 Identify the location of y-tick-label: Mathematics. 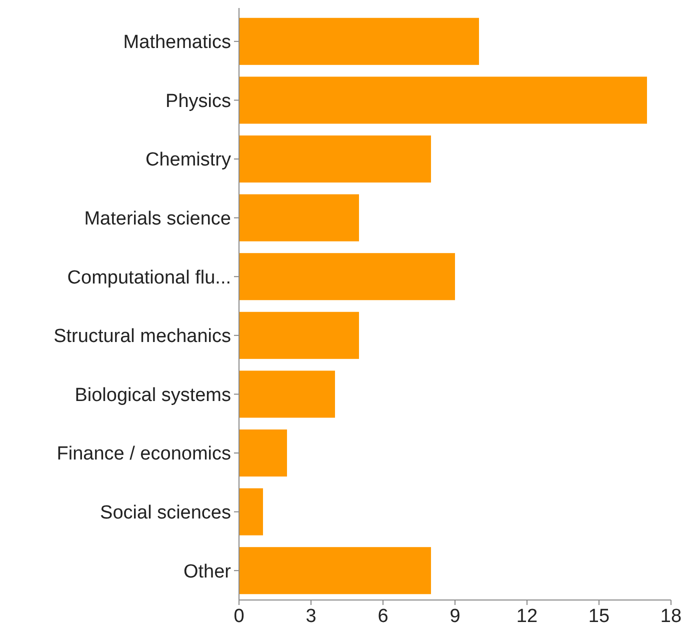
(177, 43).